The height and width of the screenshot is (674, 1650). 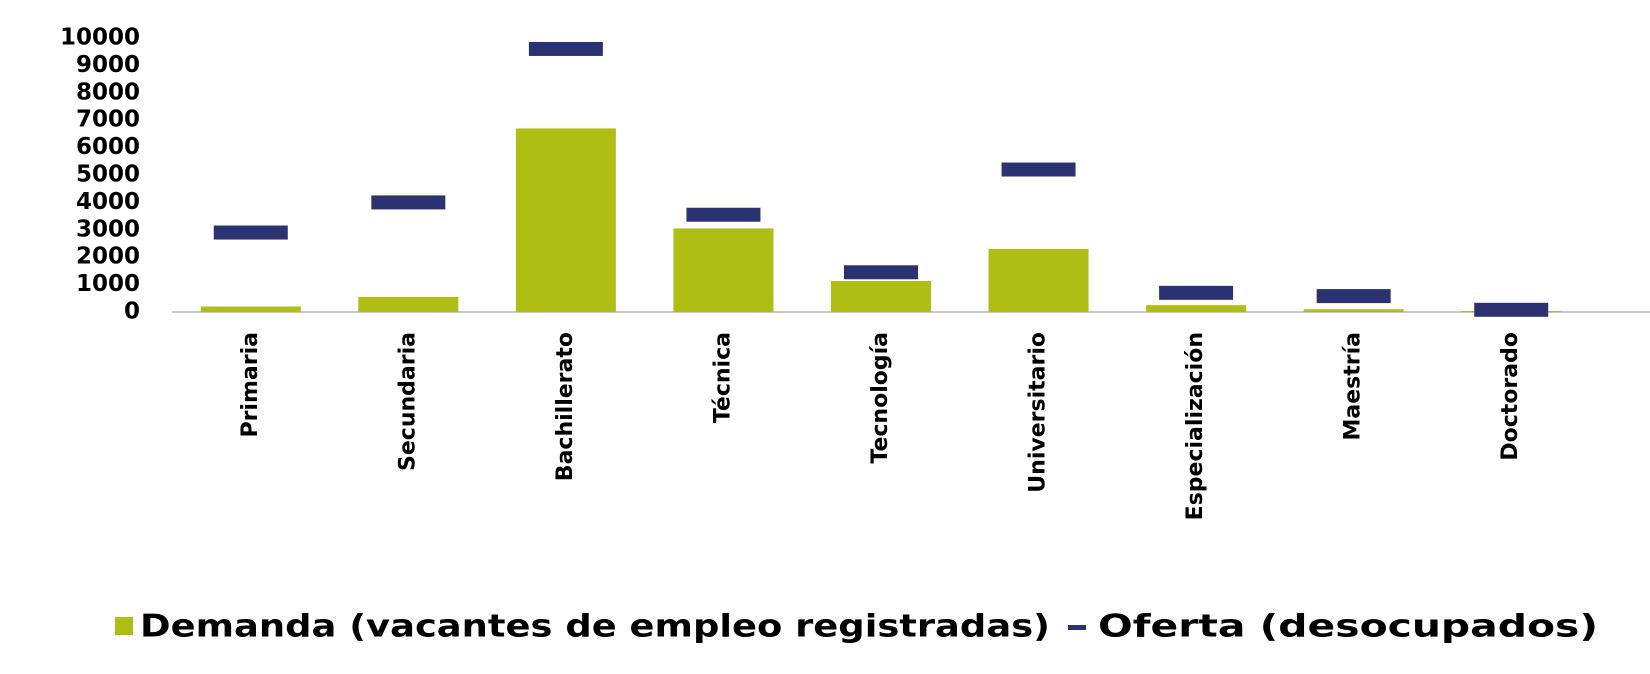 What do you see at coordinates (565, 406) in the screenshot?
I see `x-tick-label: Bachillerato` at bounding box center [565, 406].